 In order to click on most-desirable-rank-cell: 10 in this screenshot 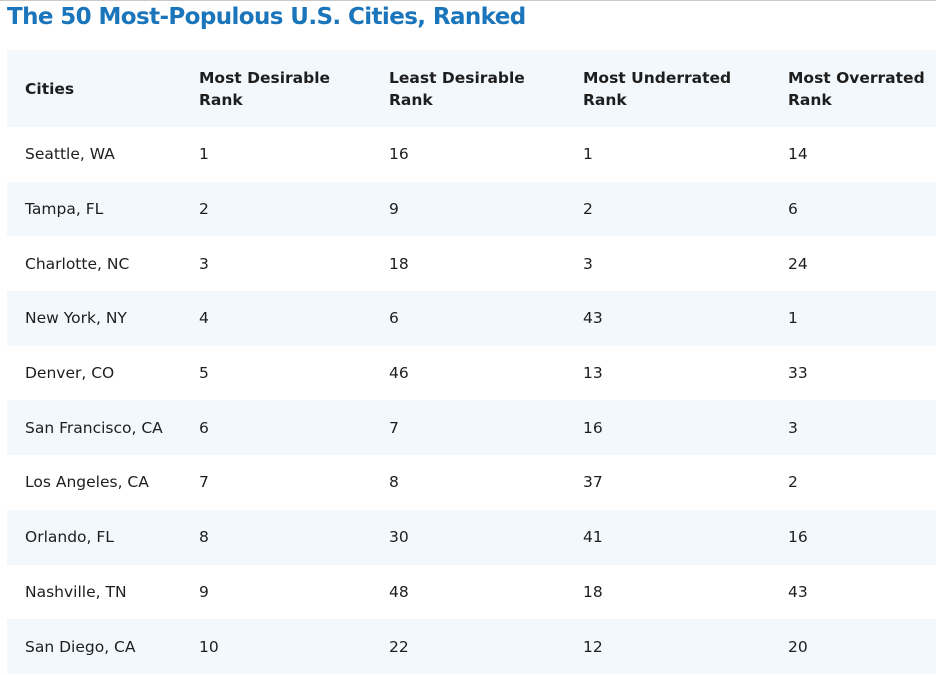, I will do `click(276, 646)`.